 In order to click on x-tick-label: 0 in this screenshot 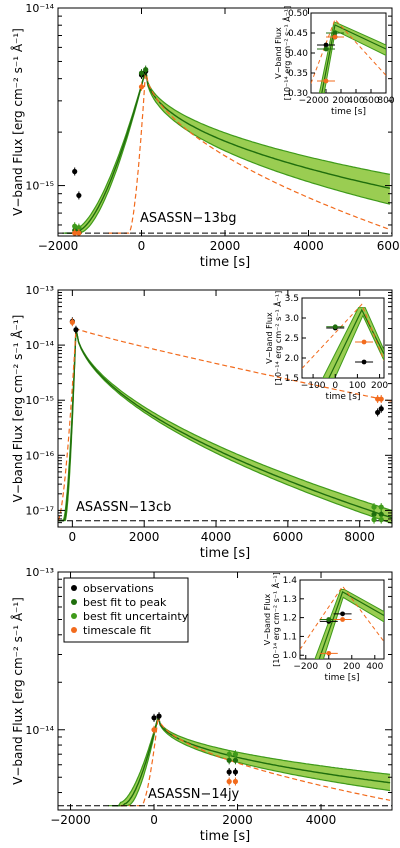, I will do `click(154, 820)`.